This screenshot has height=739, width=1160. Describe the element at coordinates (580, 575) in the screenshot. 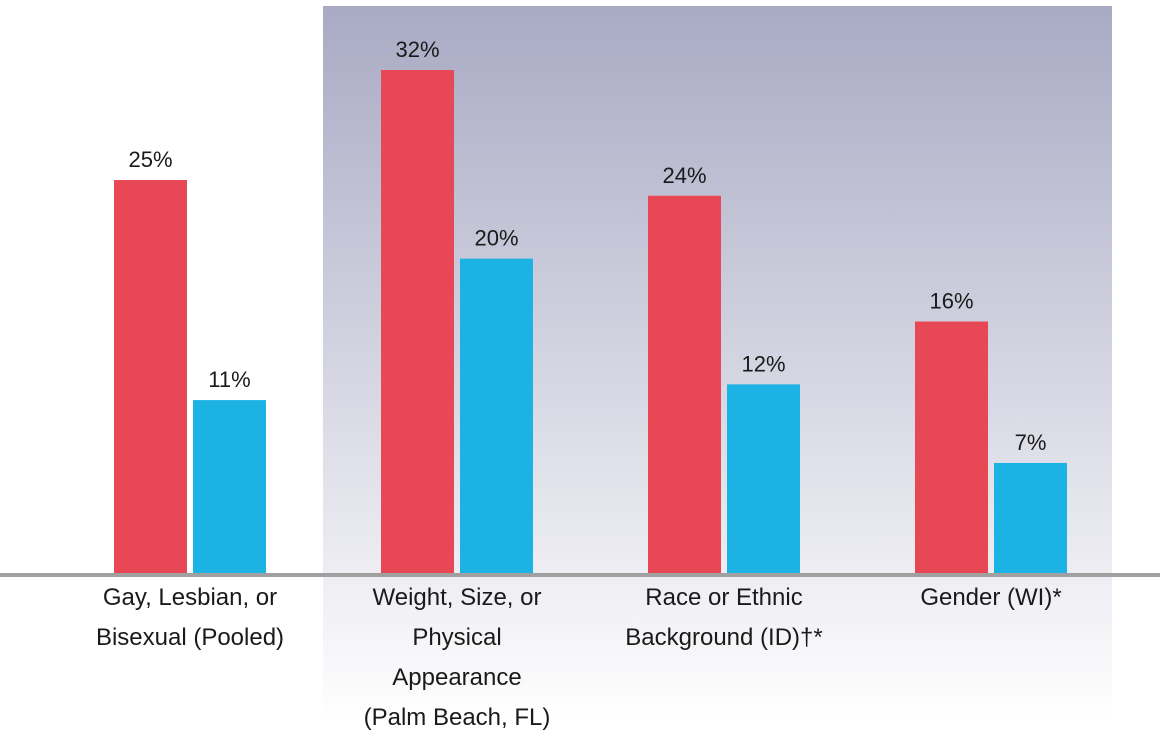

I see `x-axis-baseline` at that location.